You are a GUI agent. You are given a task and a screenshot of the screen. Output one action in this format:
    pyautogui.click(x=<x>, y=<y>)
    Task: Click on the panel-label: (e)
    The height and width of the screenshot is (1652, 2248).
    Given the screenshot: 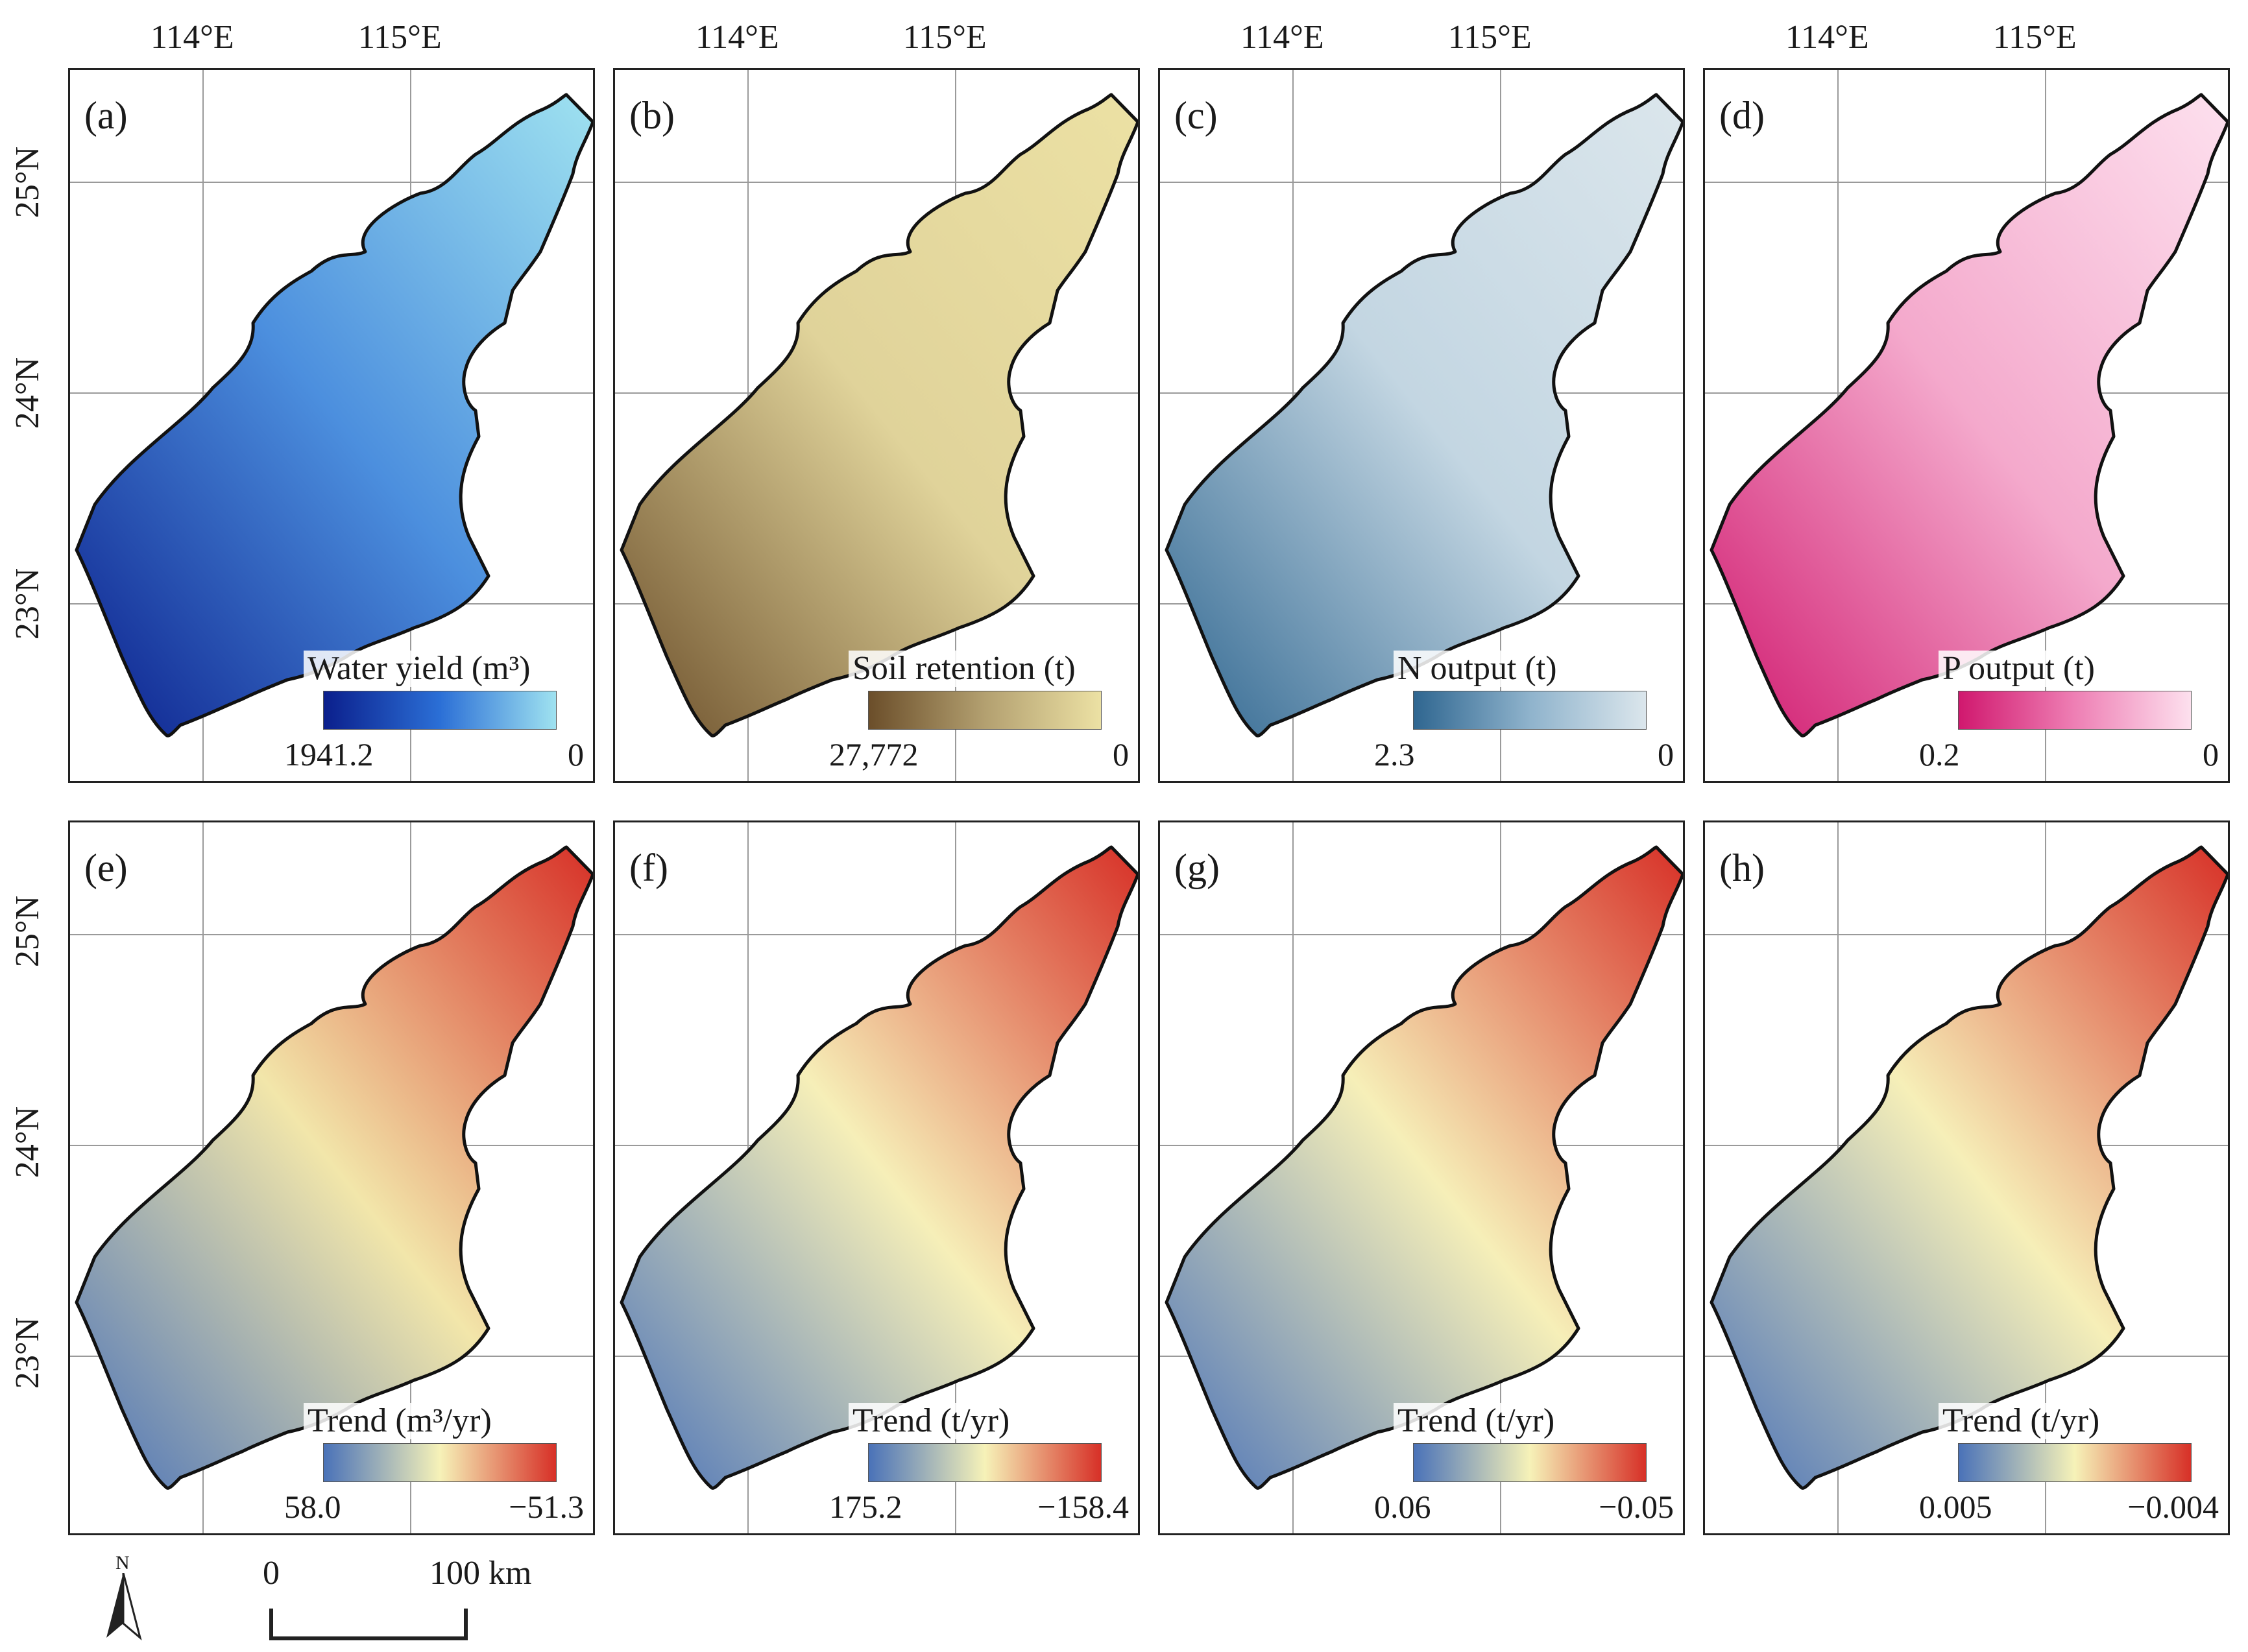 What is the action you would take?
    pyautogui.click(x=106, y=868)
    